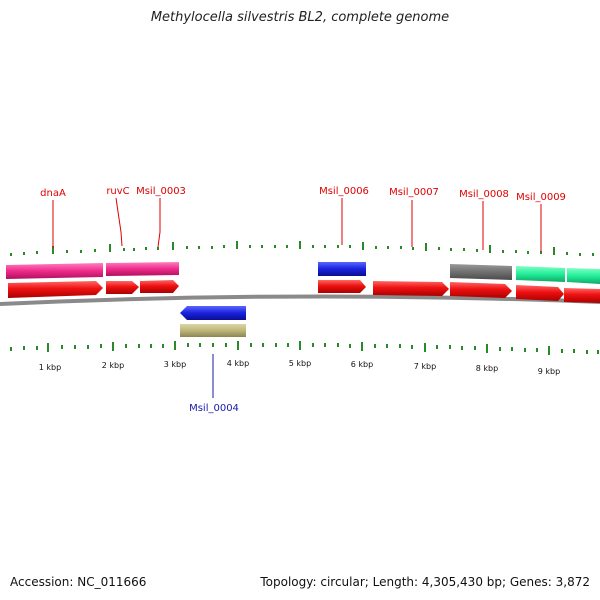 Image resolution: width=600 pixels, height=600 pixels. I want to click on upper-ticks, so click(302, 248).